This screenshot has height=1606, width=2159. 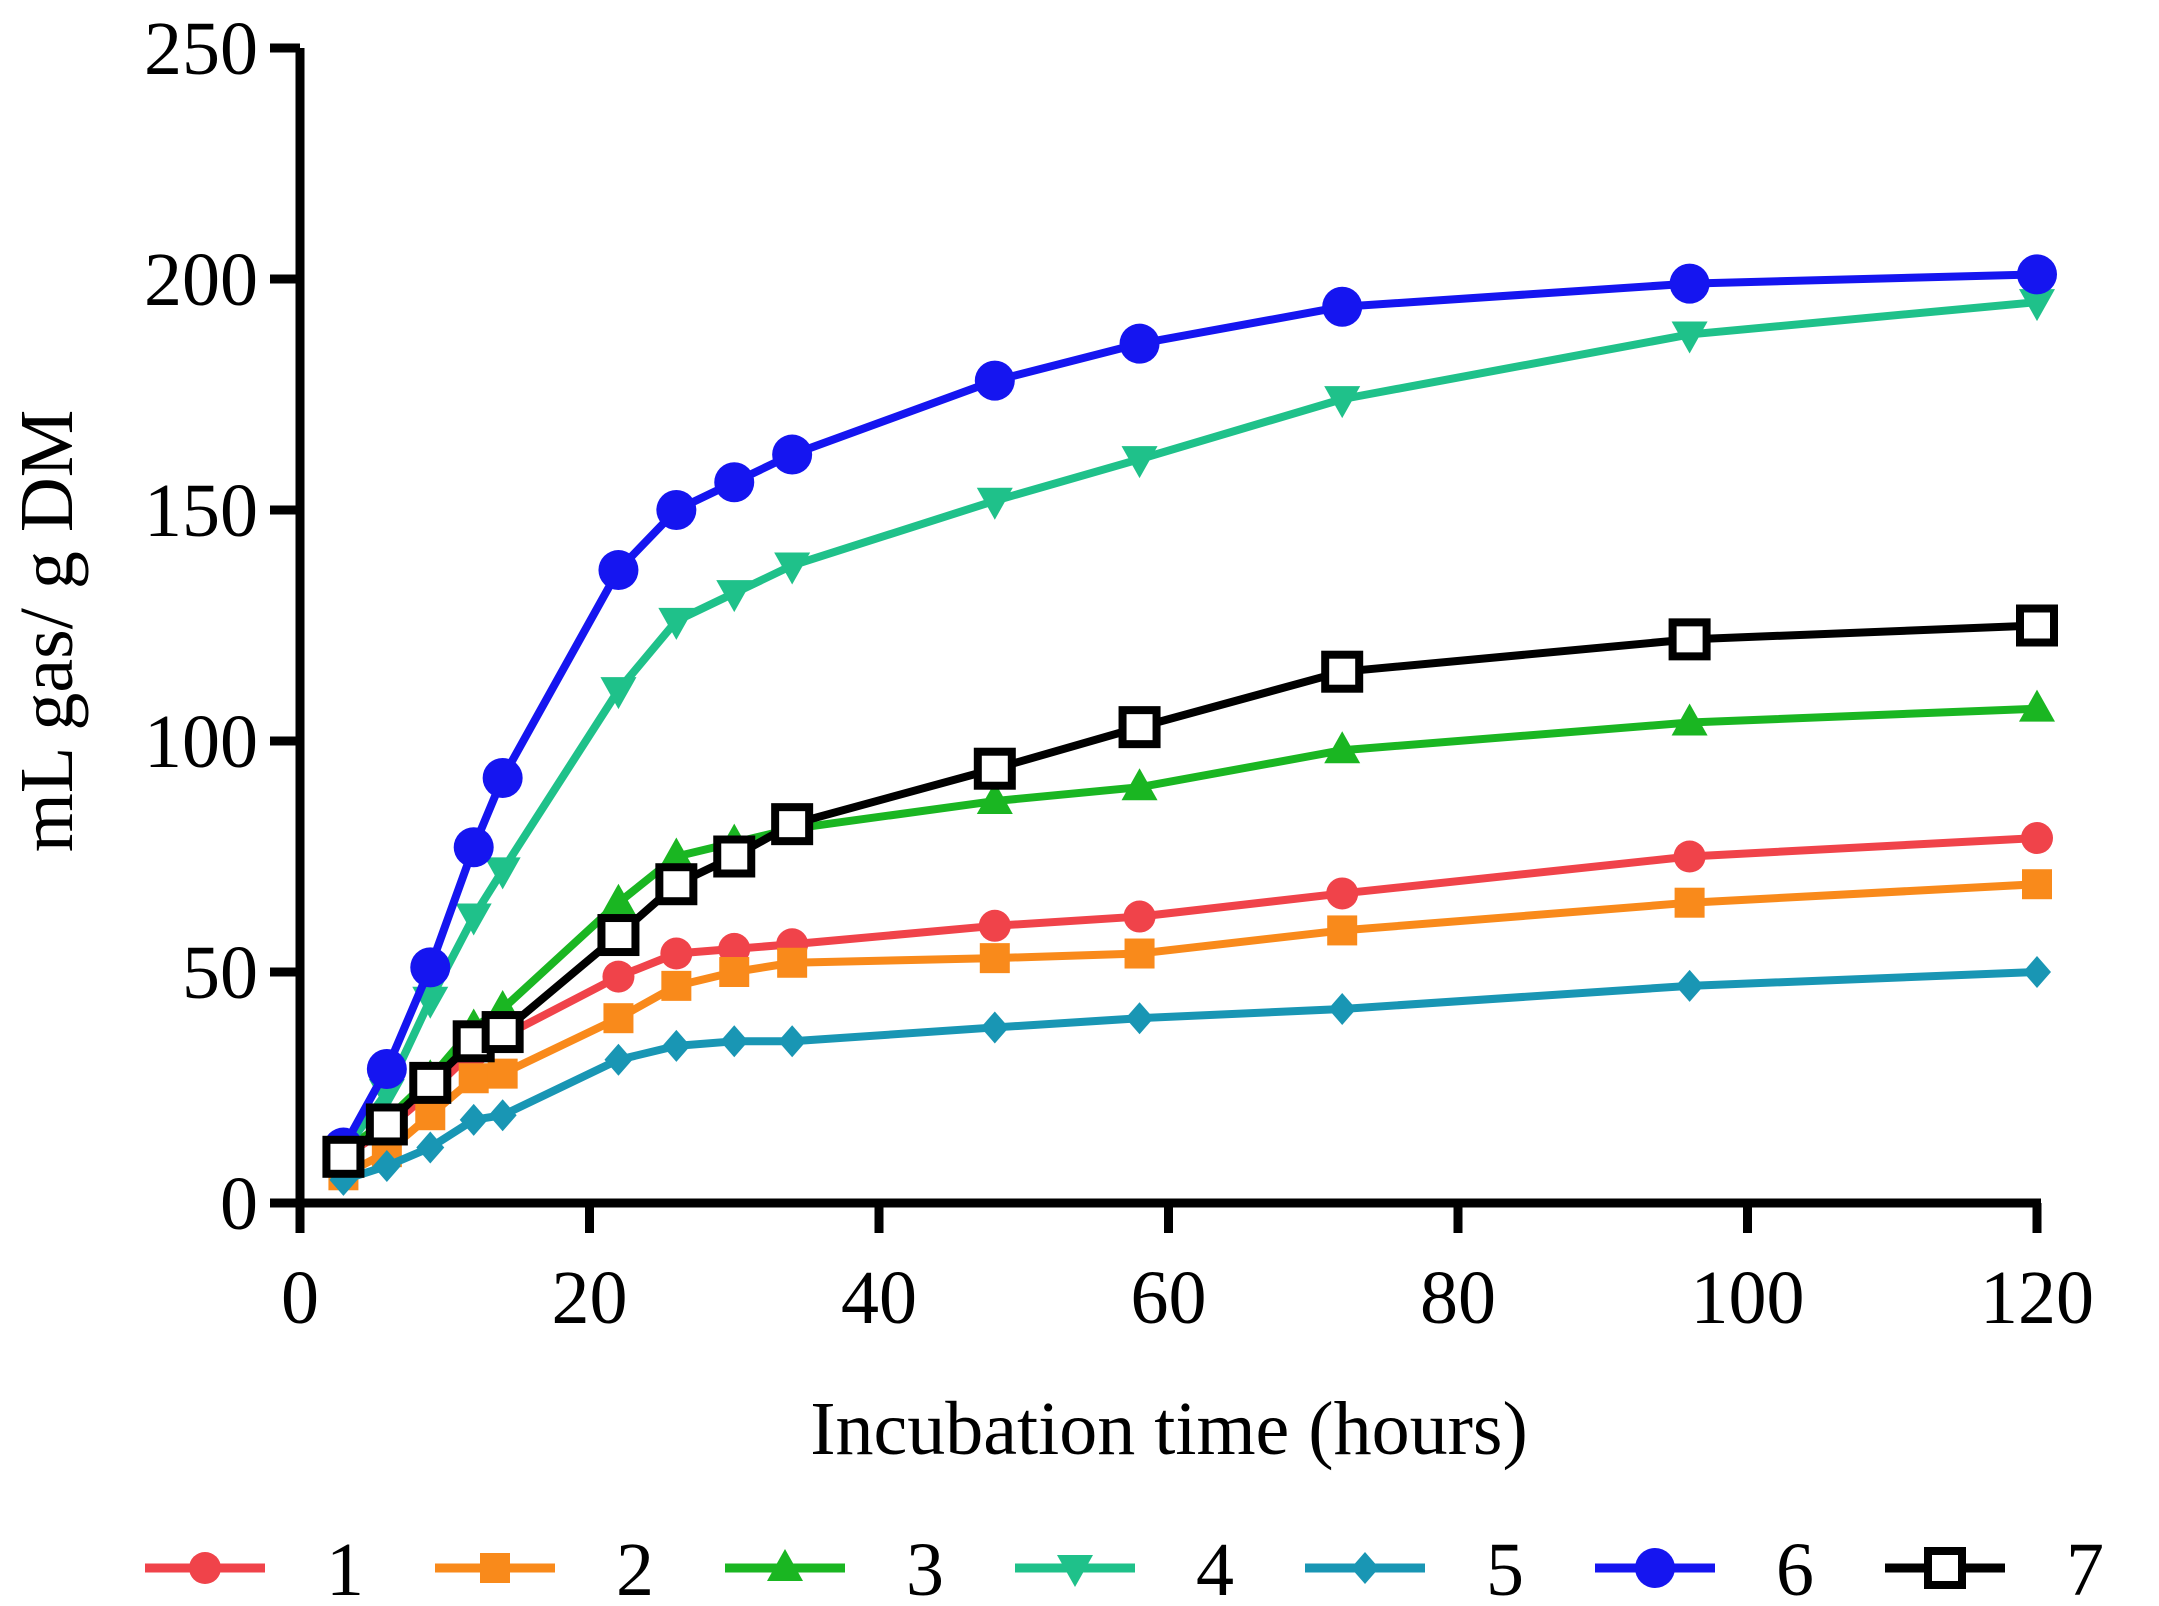 I want to click on y-tick-label: 50, so click(x=220, y=973).